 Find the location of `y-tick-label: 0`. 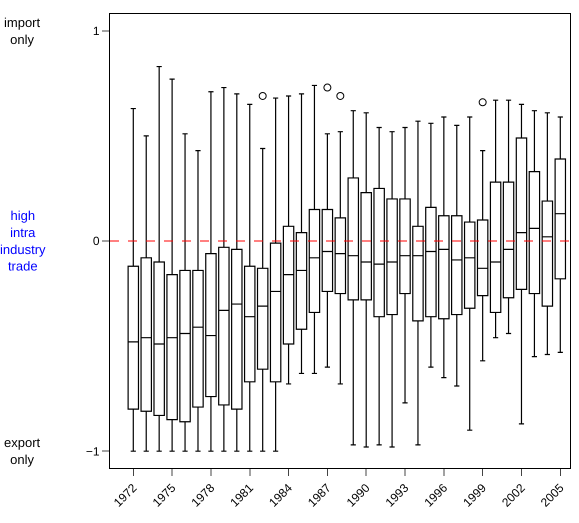

y-tick-label: 0 is located at coordinates (96, 241).